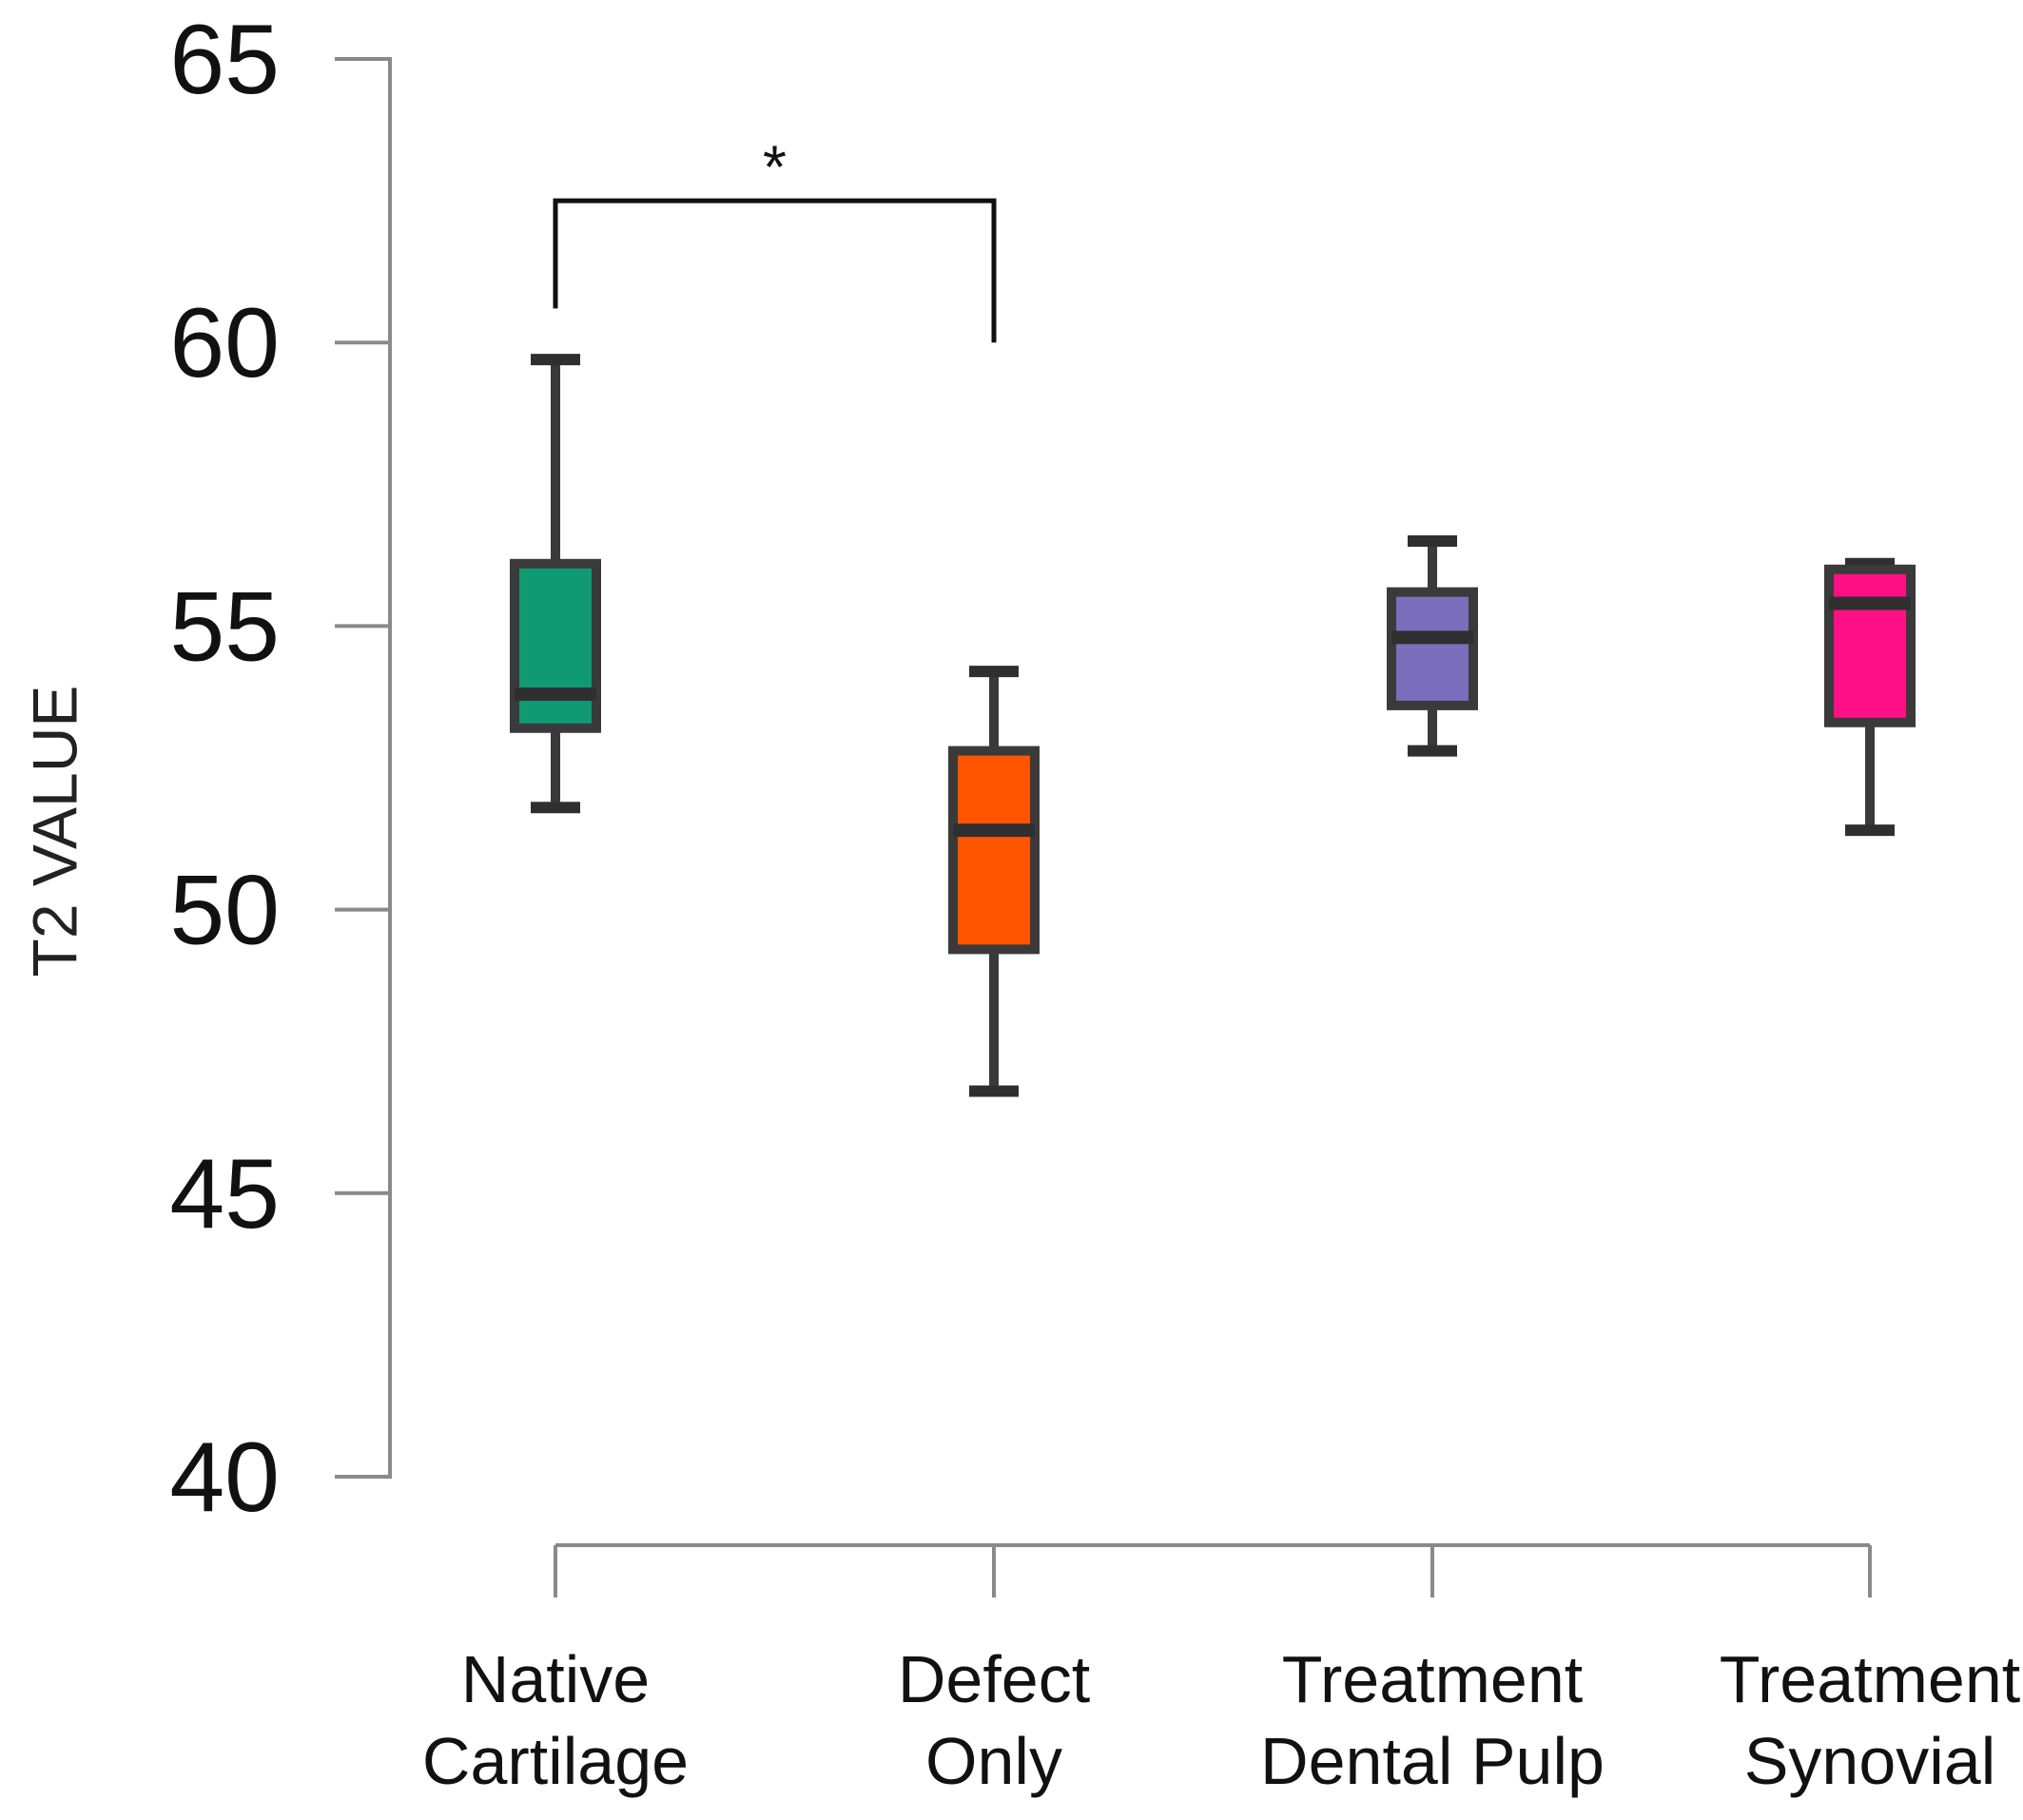 The width and height of the screenshot is (2023, 1820). What do you see at coordinates (555, 1679) in the screenshot?
I see `category-label-0-line-0: Native` at bounding box center [555, 1679].